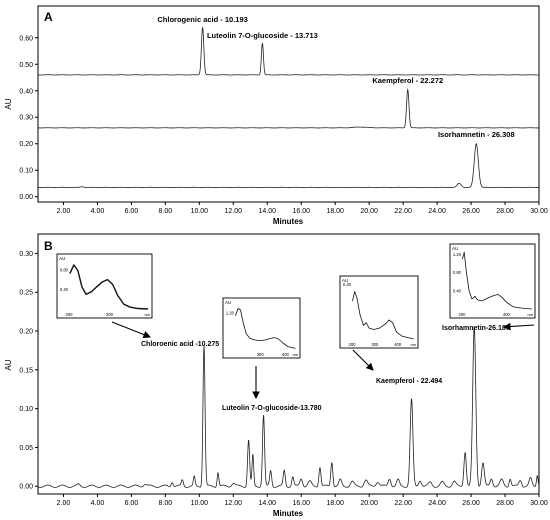 The width and height of the screenshot is (550, 520). I want to click on b-x-tick-label: 18.00, so click(335, 503).